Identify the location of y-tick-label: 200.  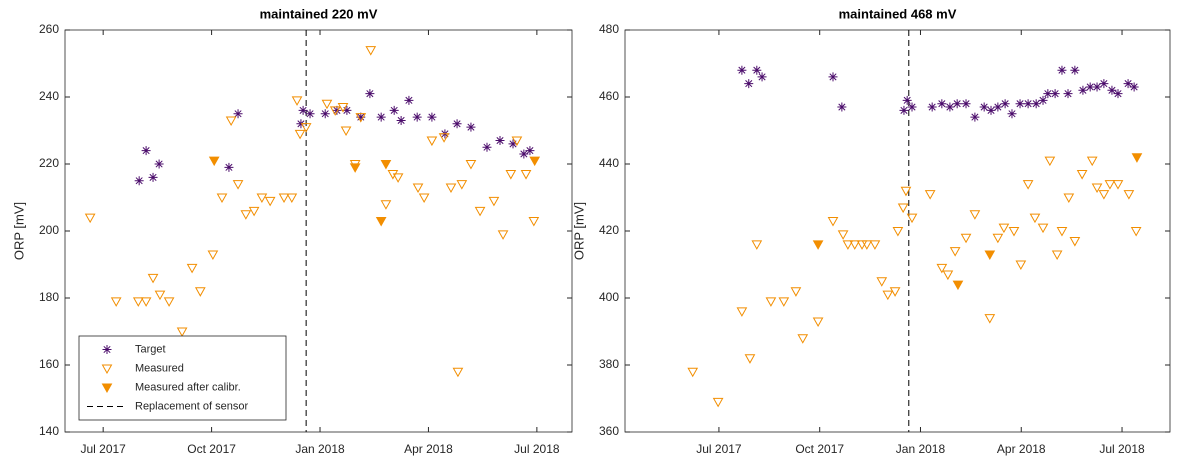
(49, 230).